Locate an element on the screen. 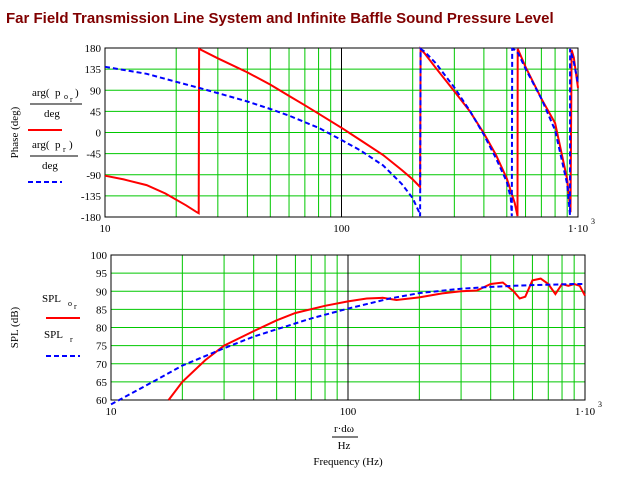 Image resolution: width=625 pixels, height=482 pixels. chart2-legend-s2-r: r is located at coordinates (71, 339).